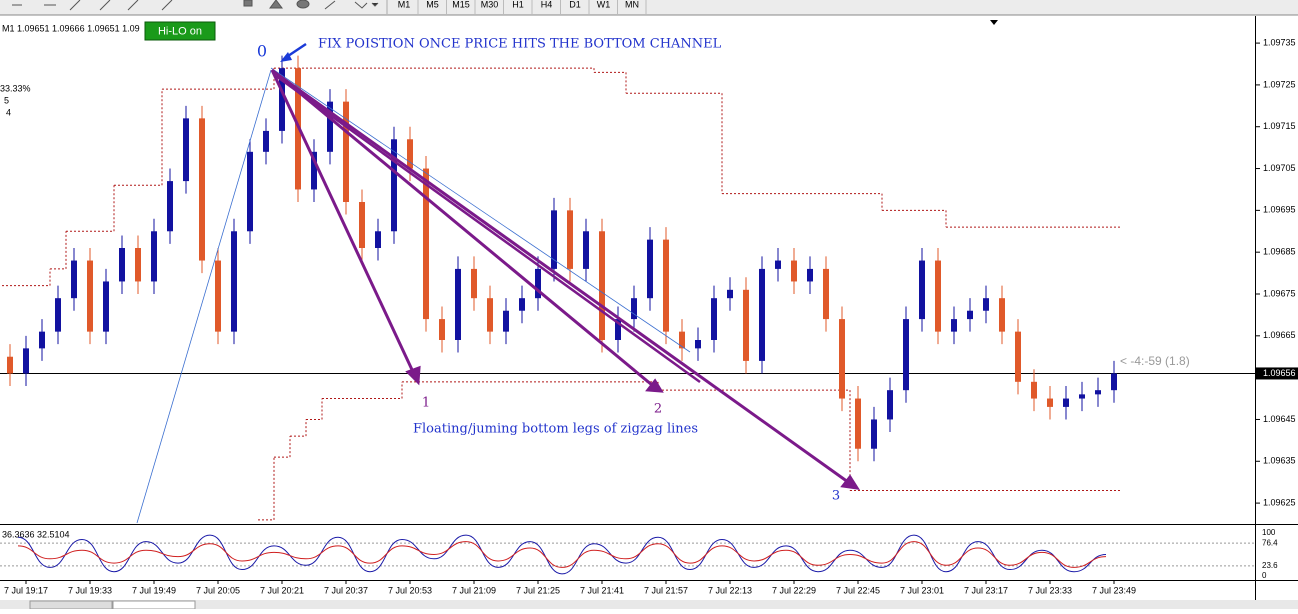  Describe the element at coordinates (410, 590) in the screenshot. I see `x-tick-label: 7 Jul 20:53` at that location.